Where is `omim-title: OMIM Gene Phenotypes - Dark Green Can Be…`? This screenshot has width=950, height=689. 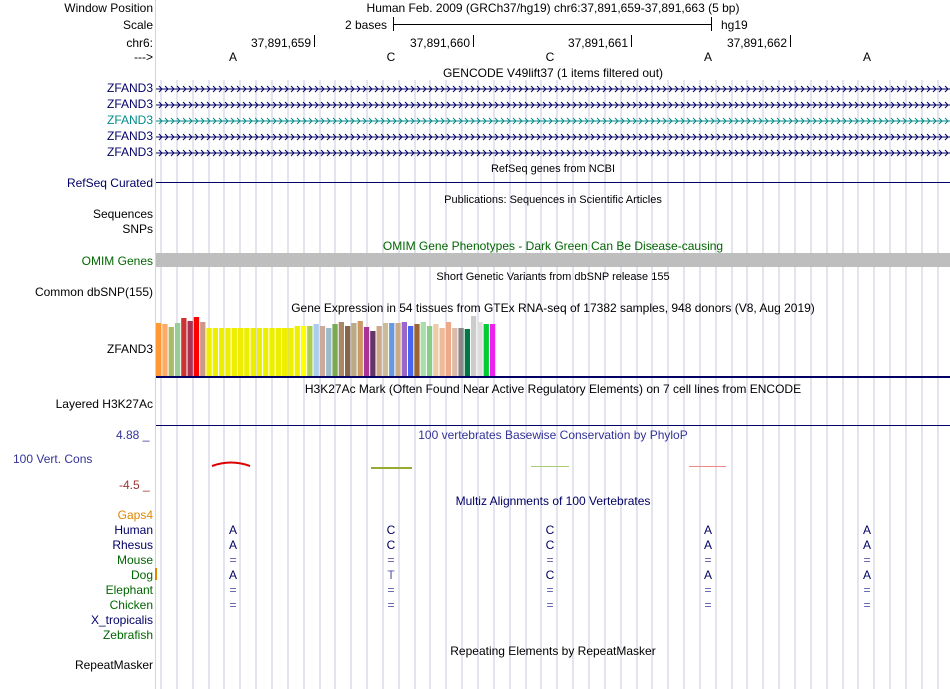
omim-title: OMIM Gene Phenotypes - Dark Green Can Be… is located at coordinates (553, 246).